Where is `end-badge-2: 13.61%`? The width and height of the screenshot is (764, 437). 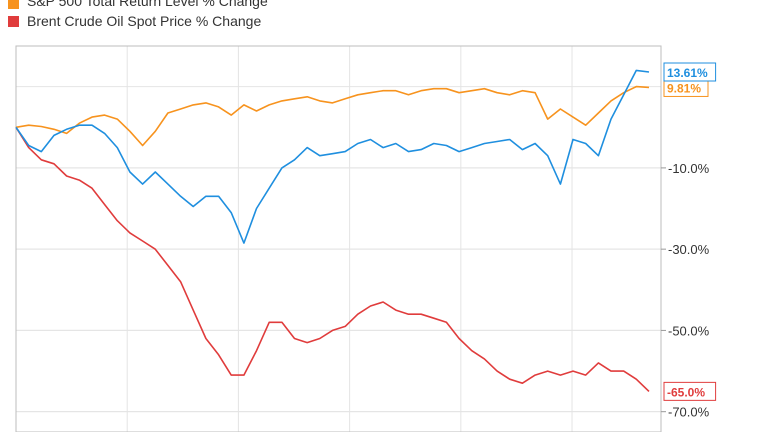
end-badge-2: 13.61% is located at coordinates (690, 72).